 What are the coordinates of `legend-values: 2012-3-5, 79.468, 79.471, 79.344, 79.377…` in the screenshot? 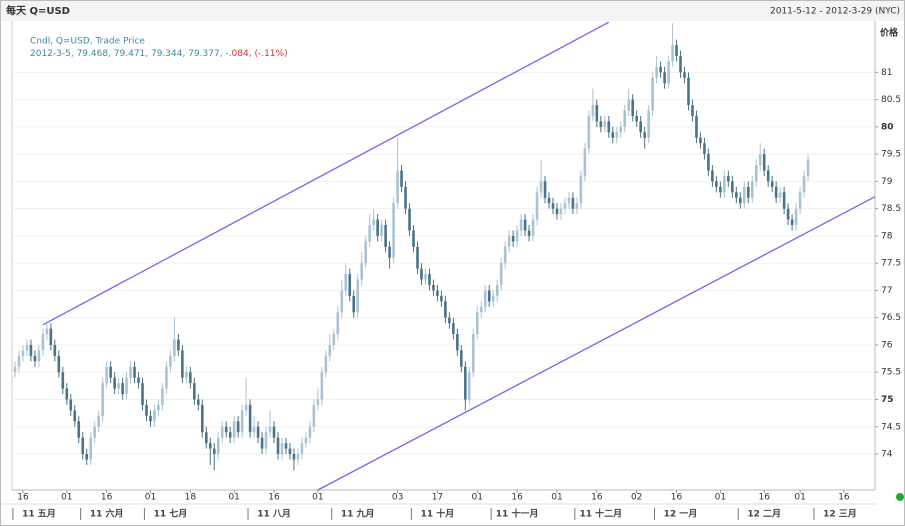 It's located at (126, 54).